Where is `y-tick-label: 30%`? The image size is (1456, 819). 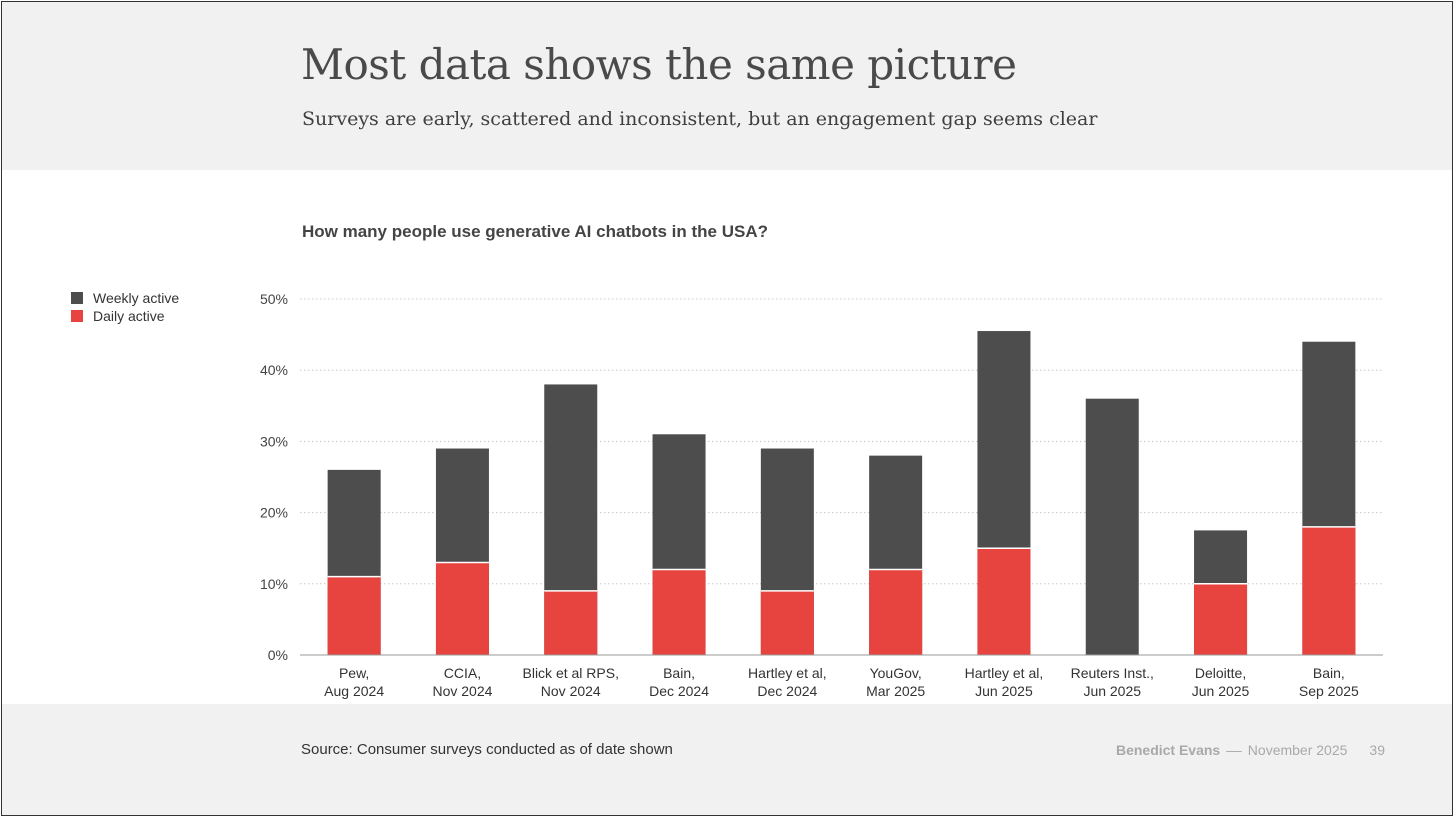
y-tick-label: 30% is located at coordinates (274, 441).